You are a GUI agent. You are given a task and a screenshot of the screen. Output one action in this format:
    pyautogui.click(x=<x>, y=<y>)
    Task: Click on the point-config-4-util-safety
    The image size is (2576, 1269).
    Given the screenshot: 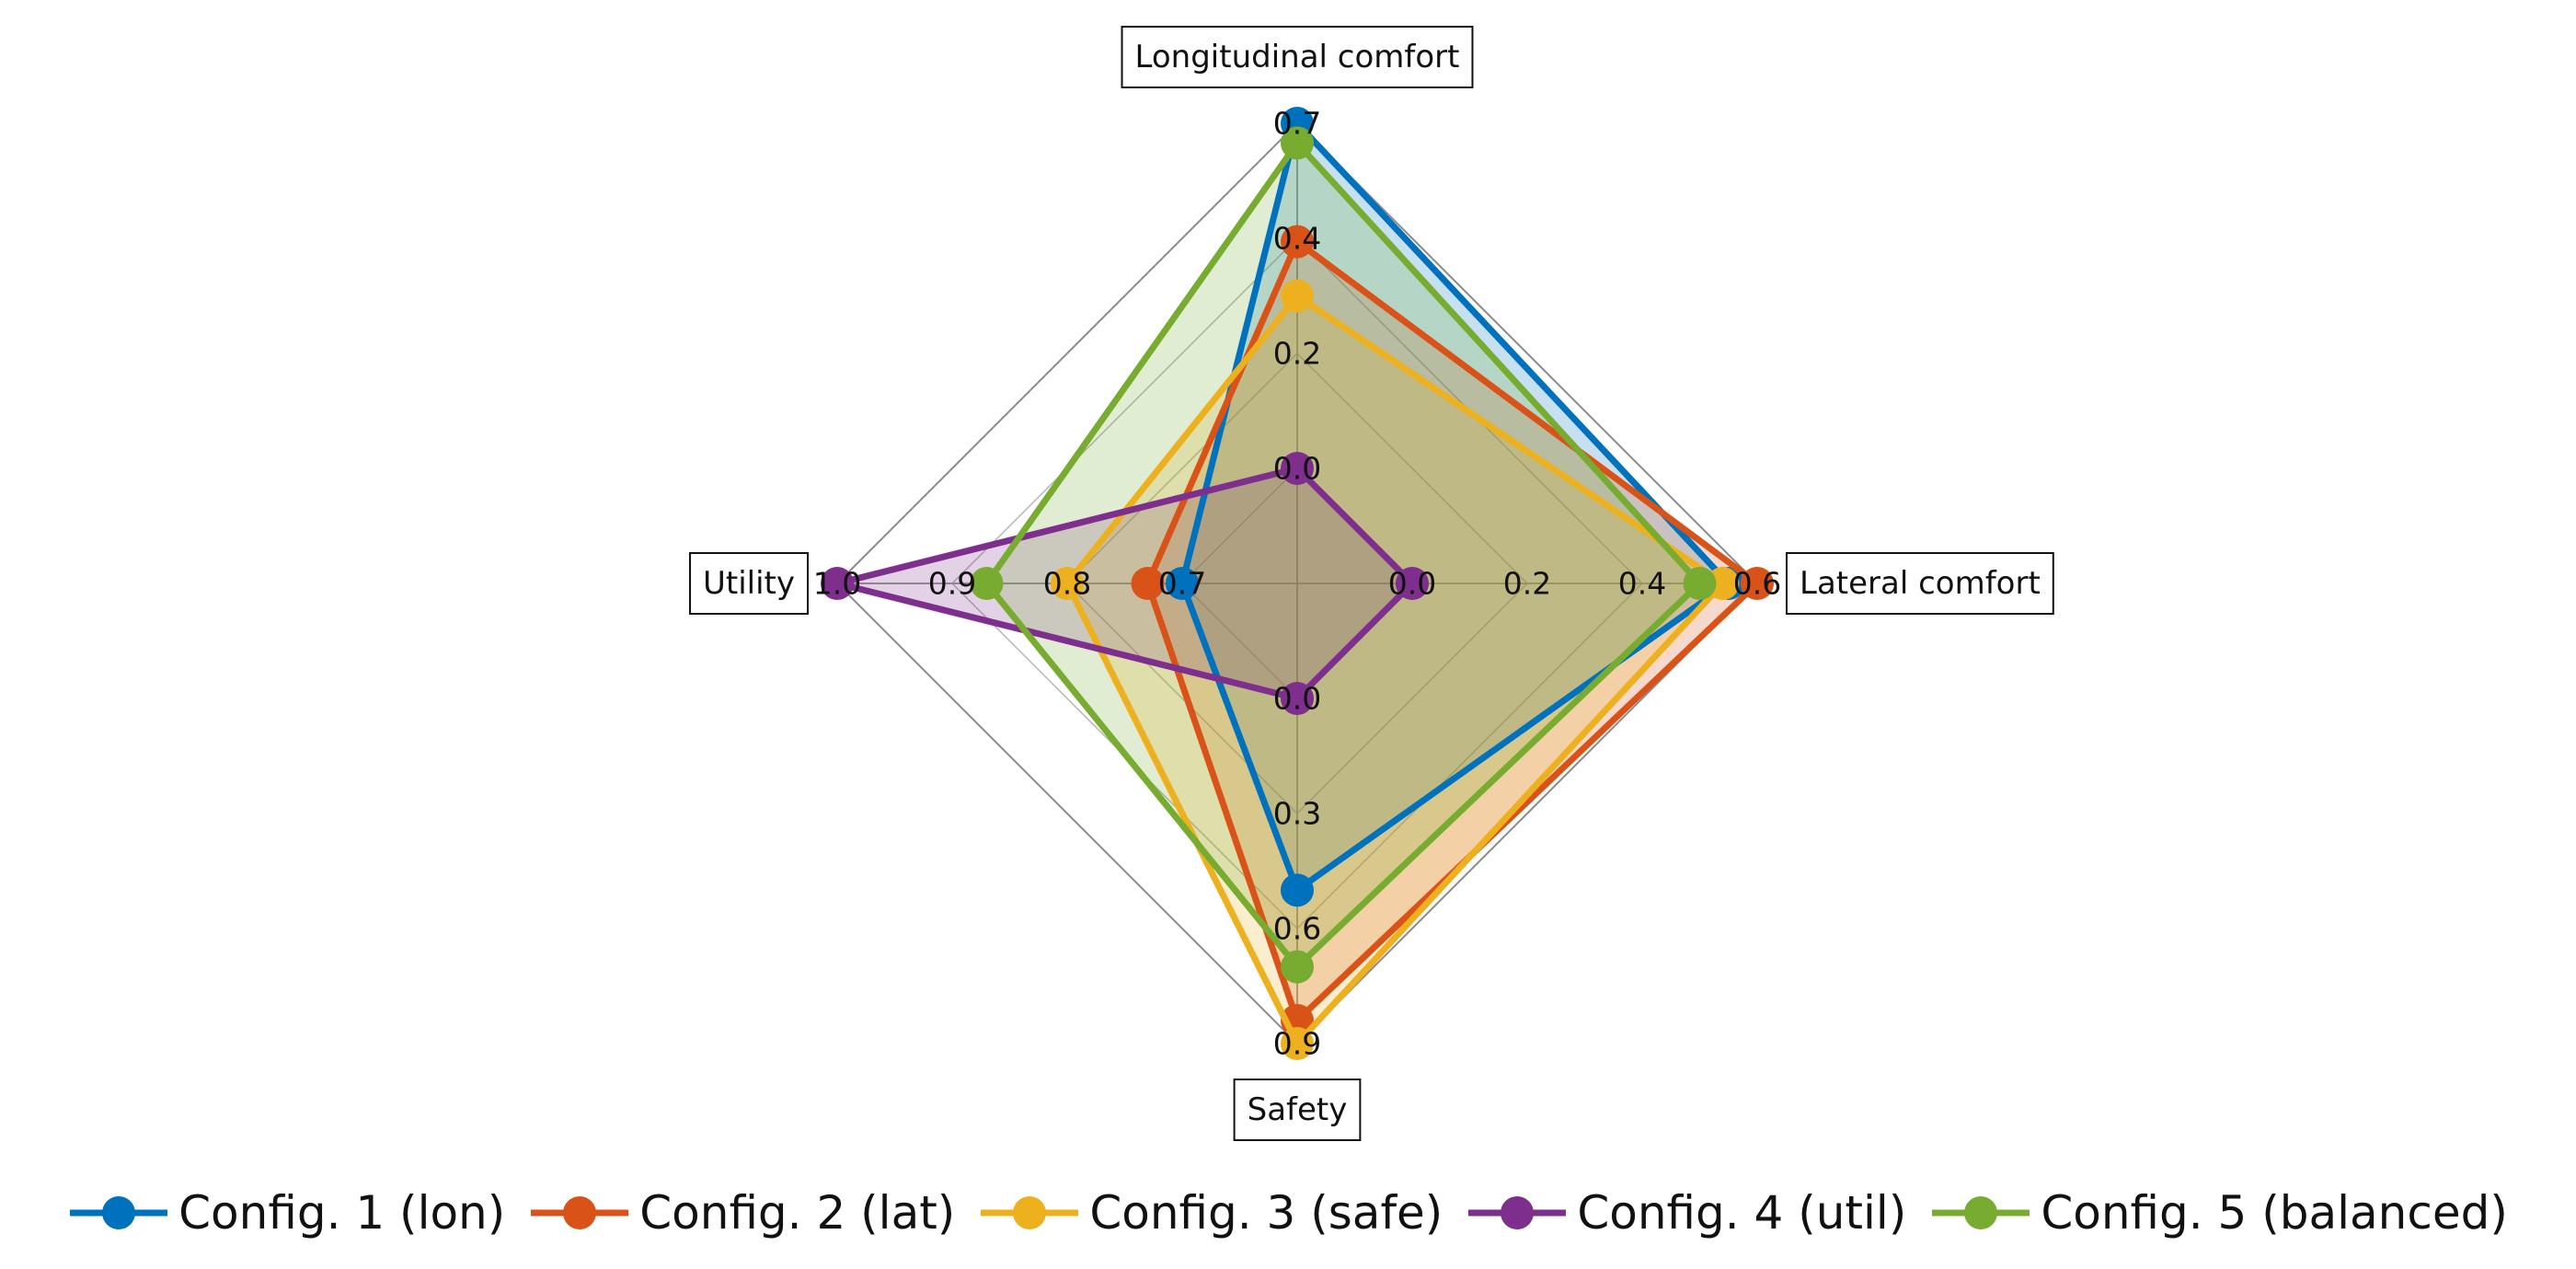 What is the action you would take?
    pyautogui.click(x=1297, y=698)
    